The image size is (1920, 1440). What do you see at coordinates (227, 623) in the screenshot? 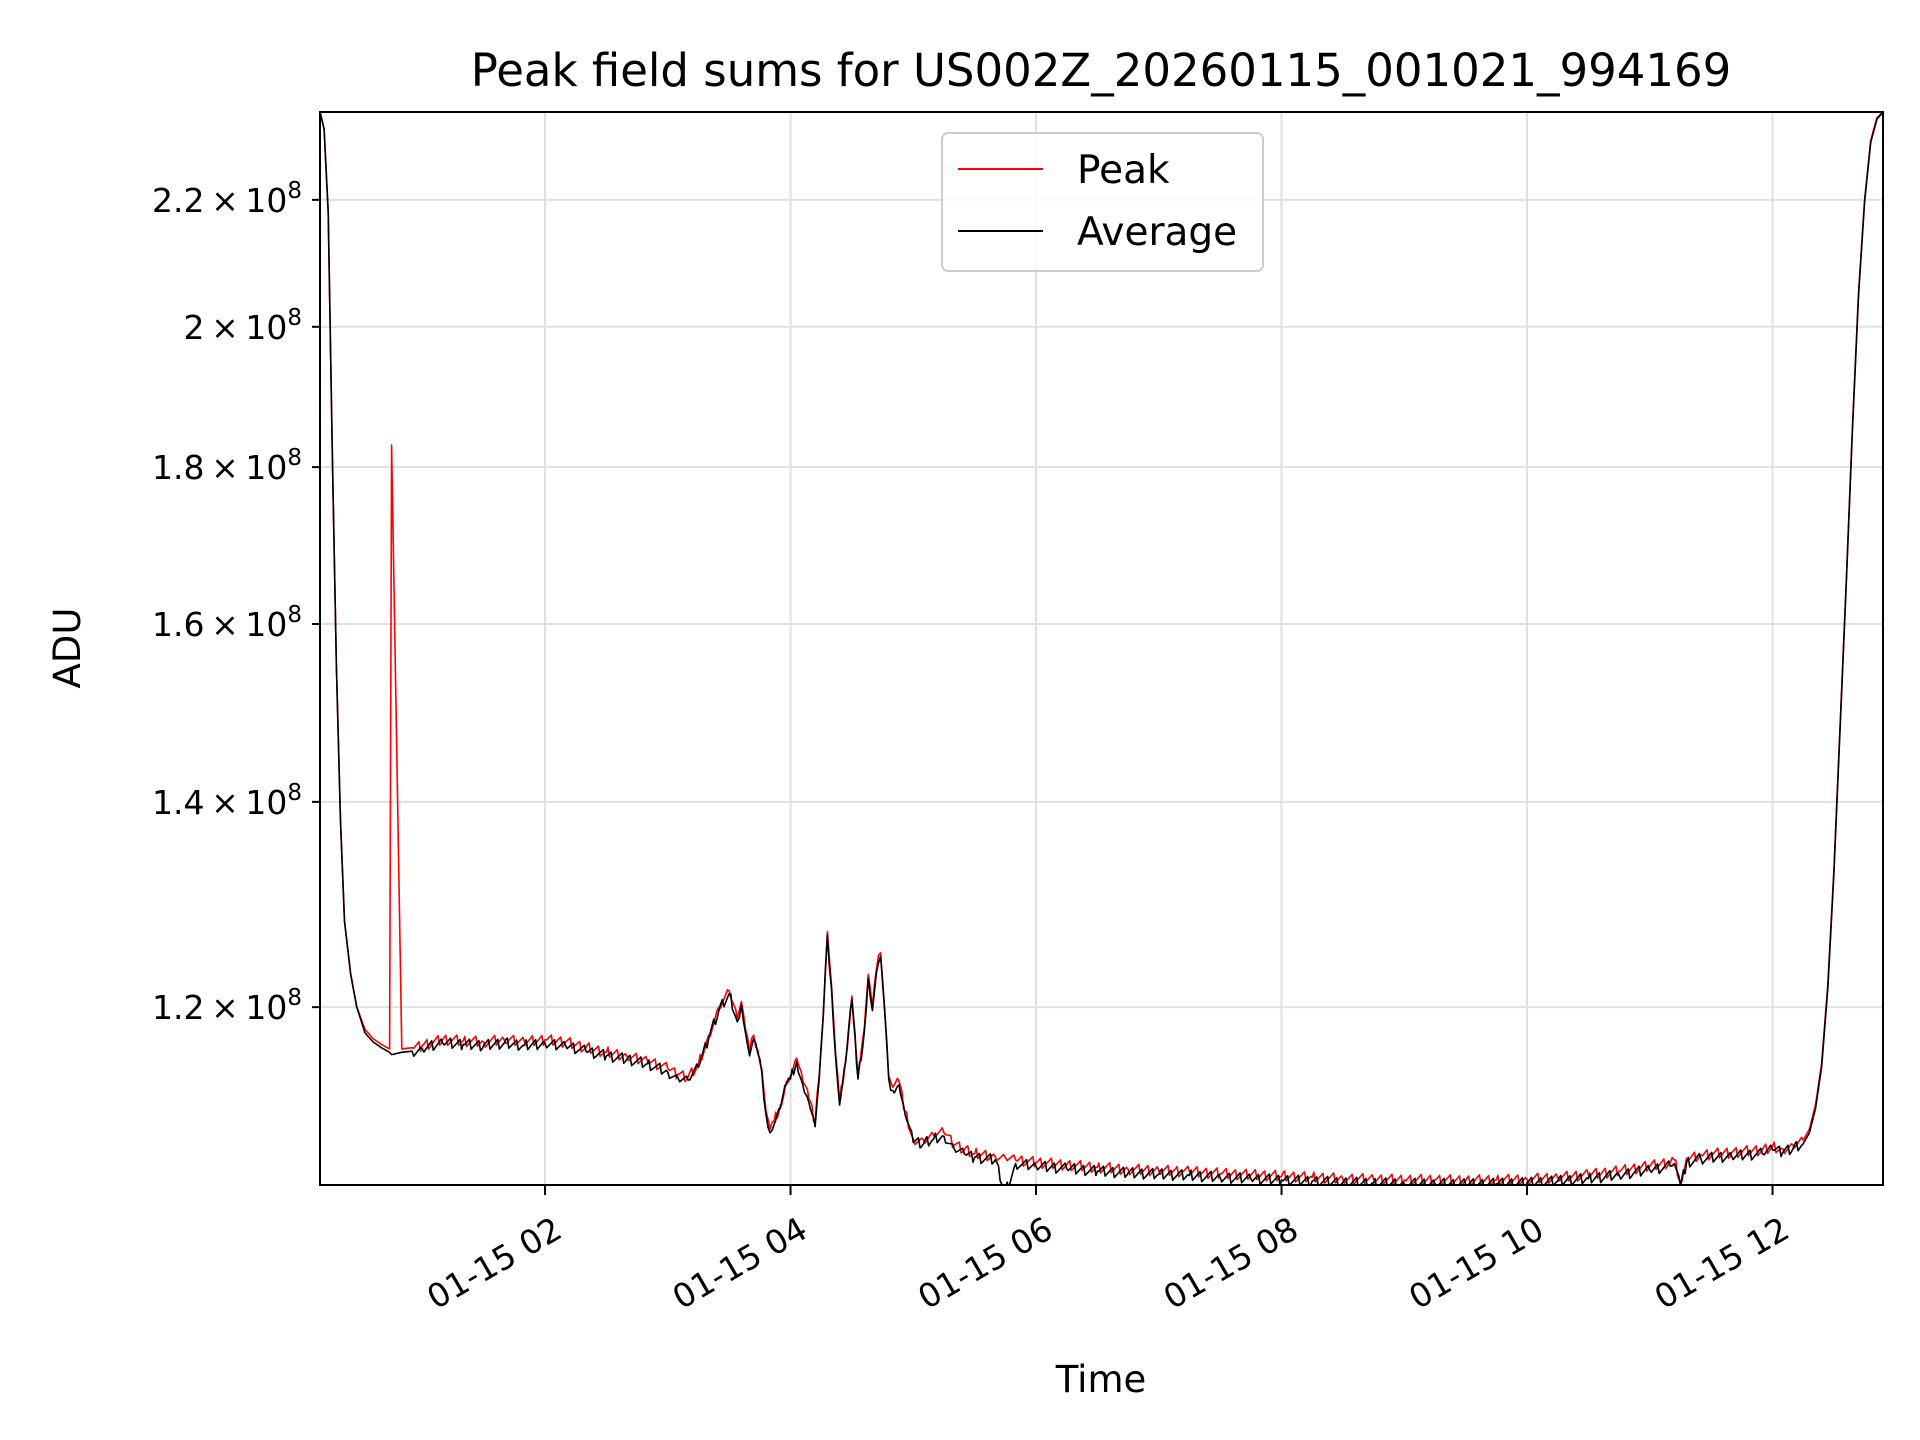
I see `y-tick-label: 1.6 × 108` at bounding box center [227, 623].